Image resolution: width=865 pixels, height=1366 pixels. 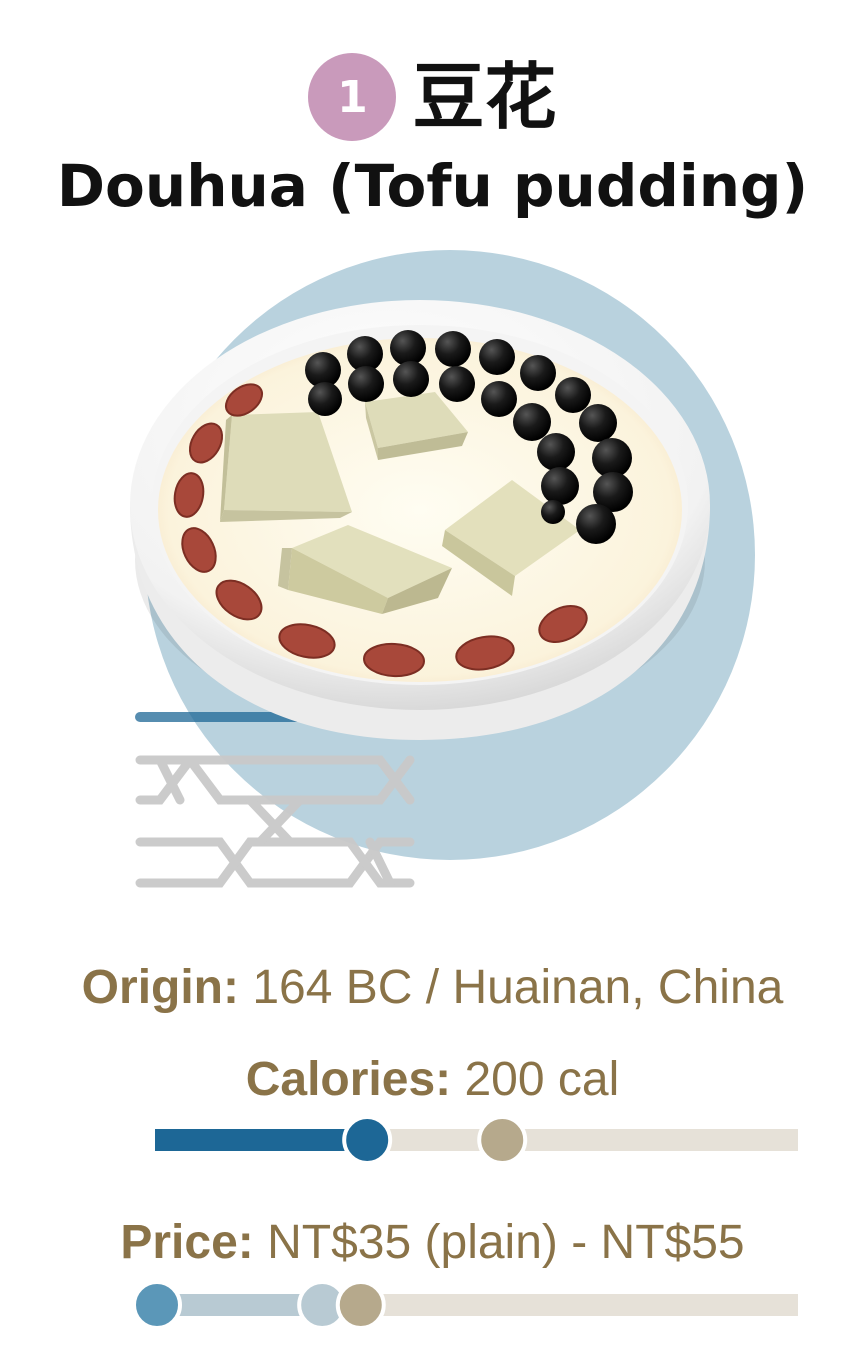 I want to click on origin-value: 164 BC / Huainan, China, so click(x=518, y=987).